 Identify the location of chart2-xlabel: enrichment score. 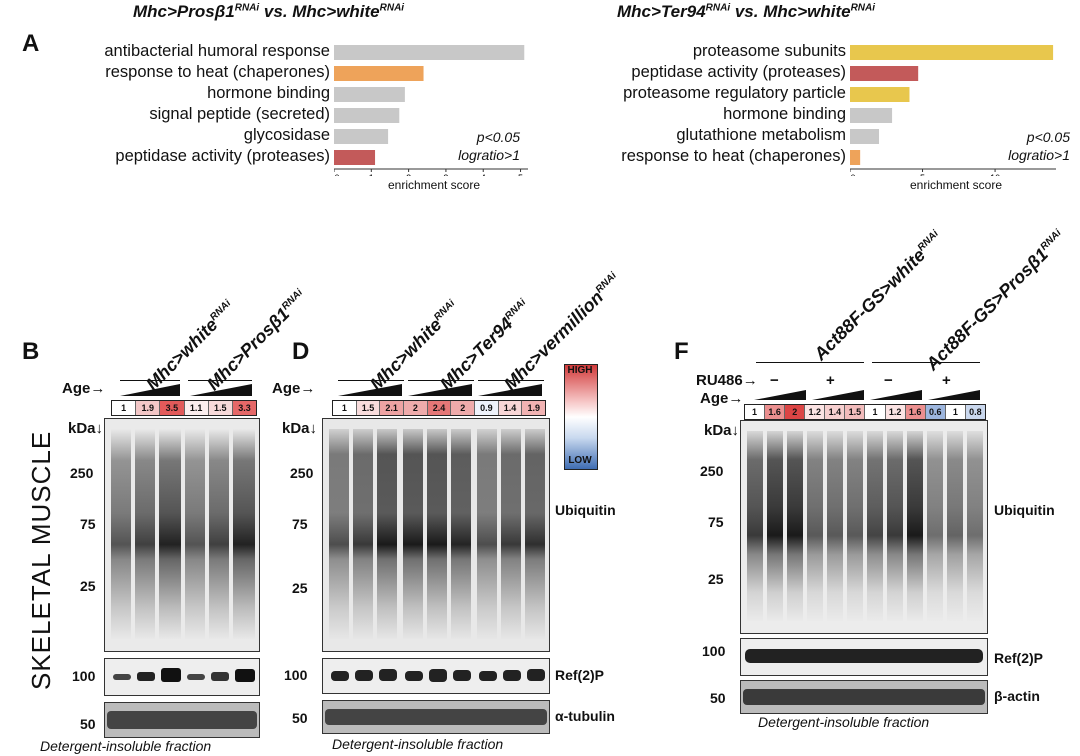
(956, 185).